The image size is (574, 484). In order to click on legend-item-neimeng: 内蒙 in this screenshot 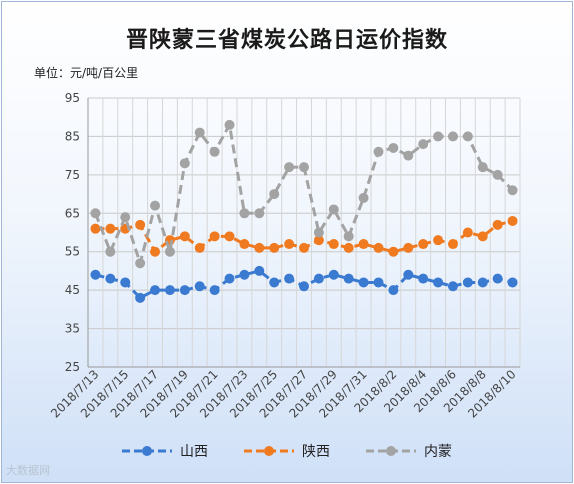, I will do `click(408, 451)`.